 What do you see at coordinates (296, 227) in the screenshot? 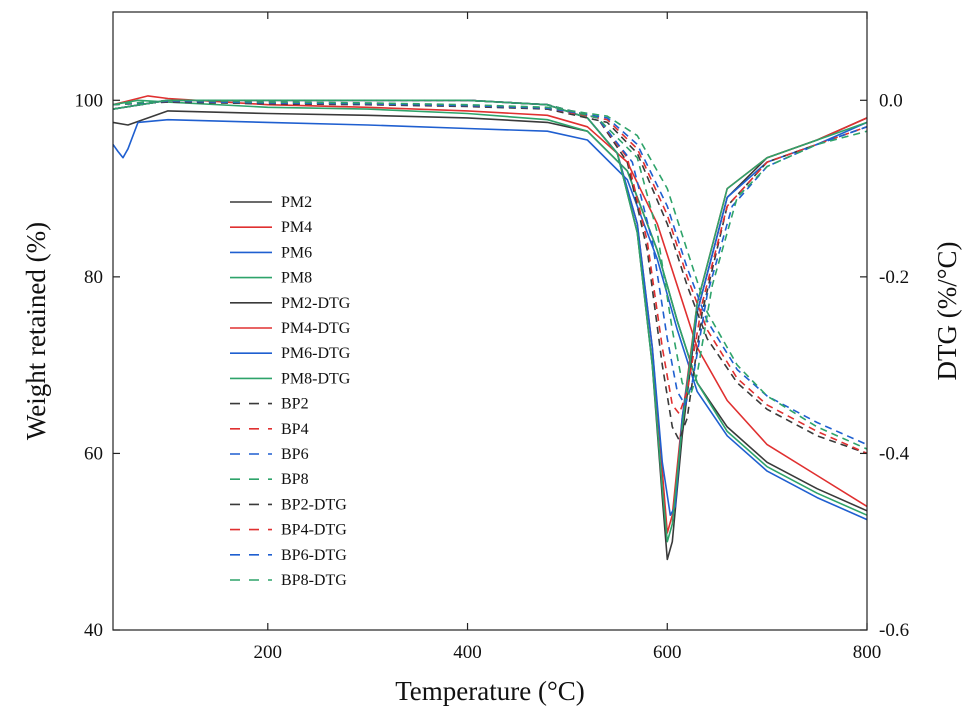
I see `legend-label-pm4: PM4` at bounding box center [296, 227].